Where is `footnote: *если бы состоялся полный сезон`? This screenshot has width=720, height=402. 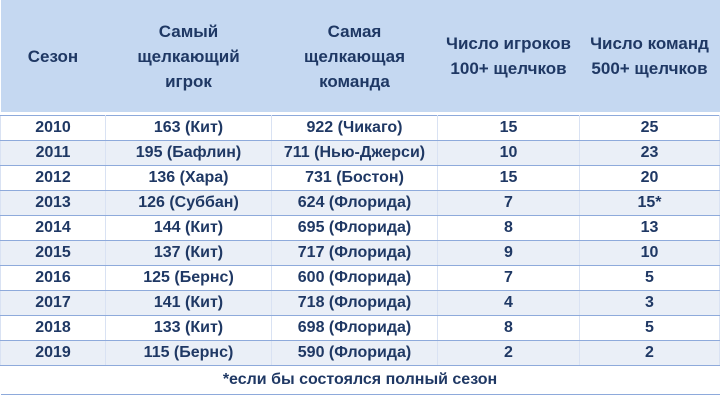 footnote: *если бы состоялся полный сезон is located at coordinates (360, 380).